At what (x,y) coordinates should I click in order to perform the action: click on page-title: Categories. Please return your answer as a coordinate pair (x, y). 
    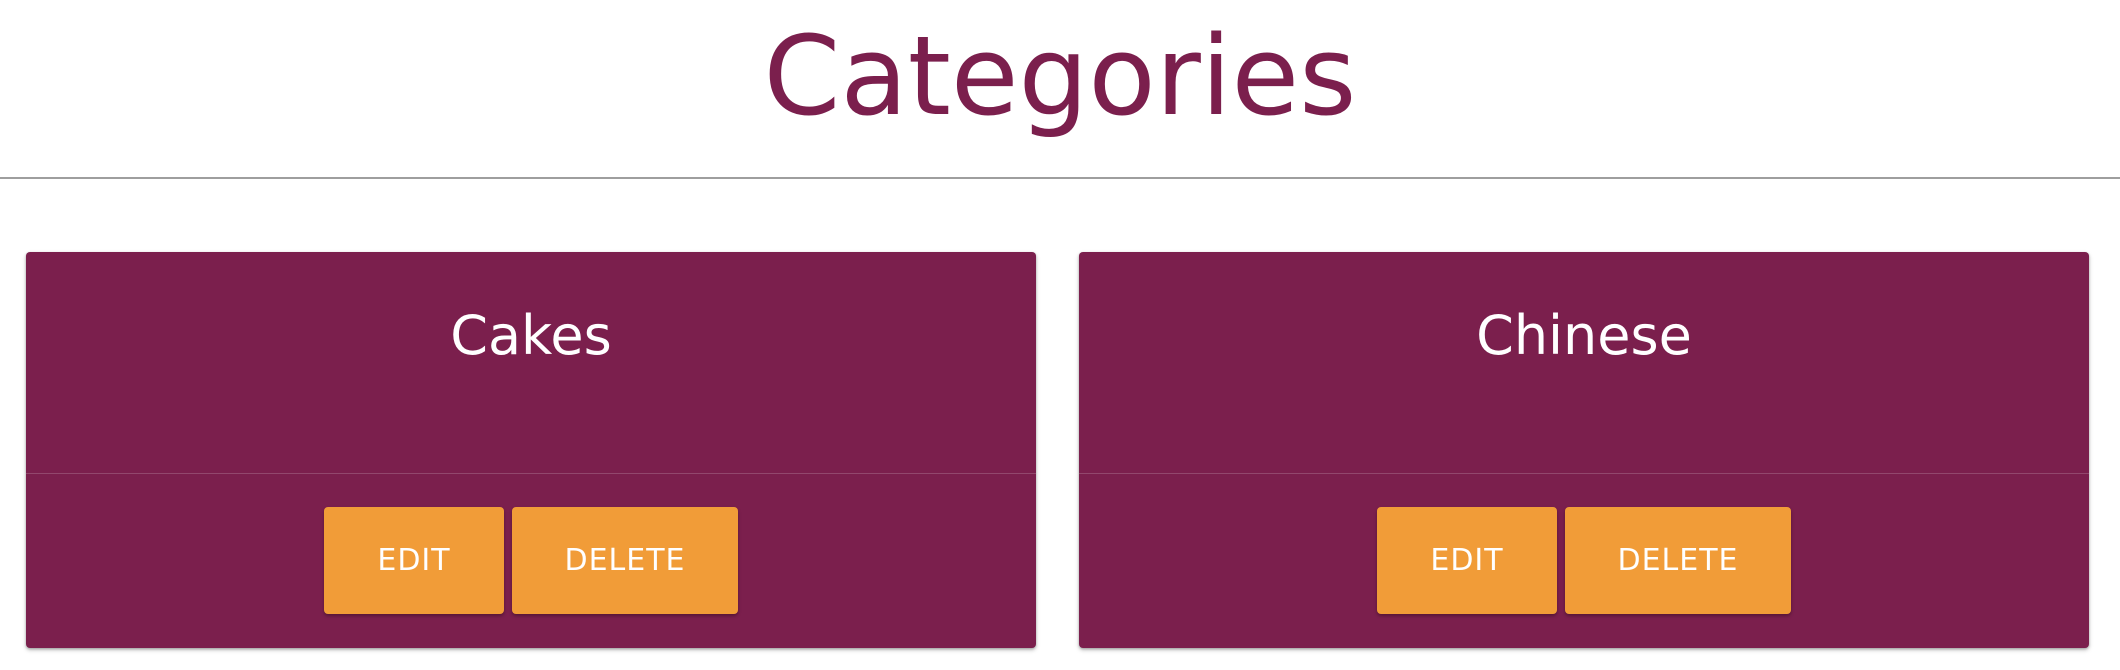
    Looking at the image, I should click on (1060, 76).